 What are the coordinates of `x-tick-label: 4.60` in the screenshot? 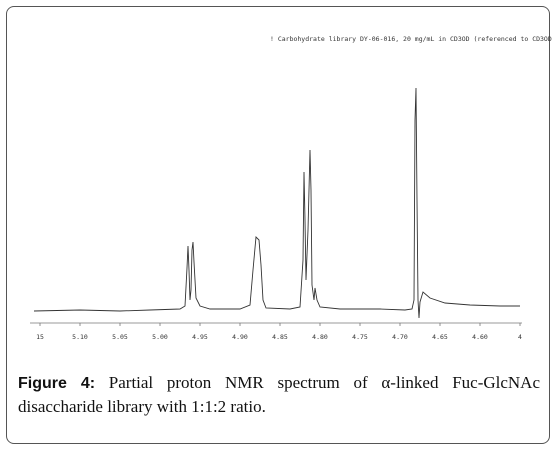 It's located at (480, 337).